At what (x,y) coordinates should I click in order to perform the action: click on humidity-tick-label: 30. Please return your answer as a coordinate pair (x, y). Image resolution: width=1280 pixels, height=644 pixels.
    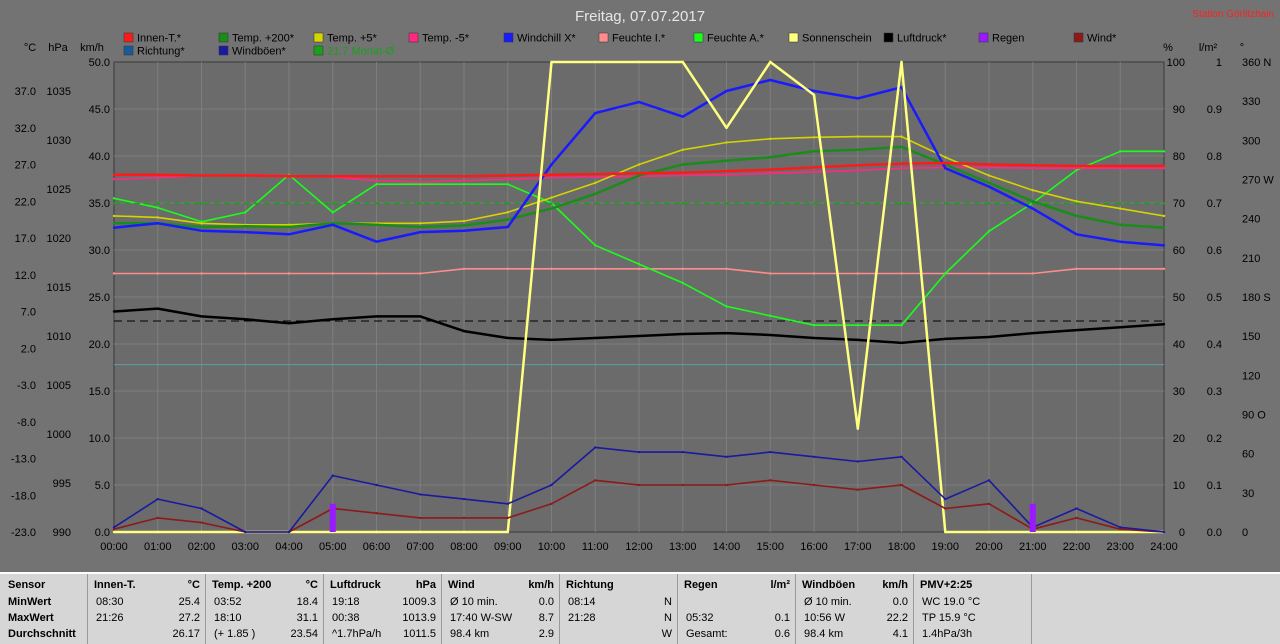
    Looking at the image, I should click on (1179, 392).